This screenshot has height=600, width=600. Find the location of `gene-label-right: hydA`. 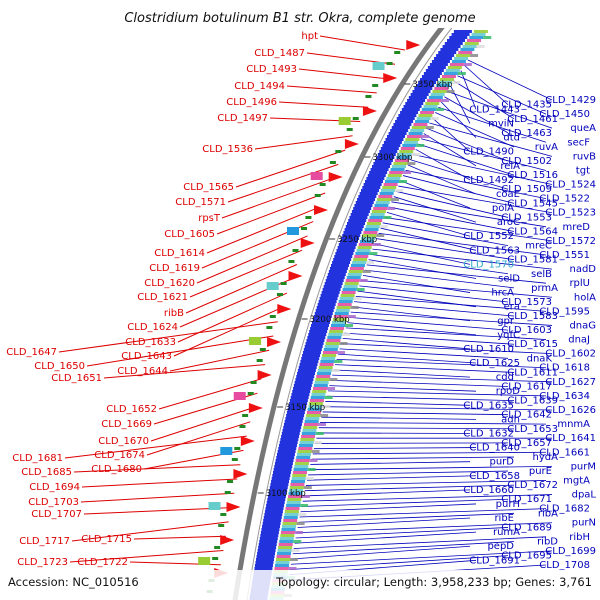

gene-label-right: hydA is located at coordinates (546, 457).